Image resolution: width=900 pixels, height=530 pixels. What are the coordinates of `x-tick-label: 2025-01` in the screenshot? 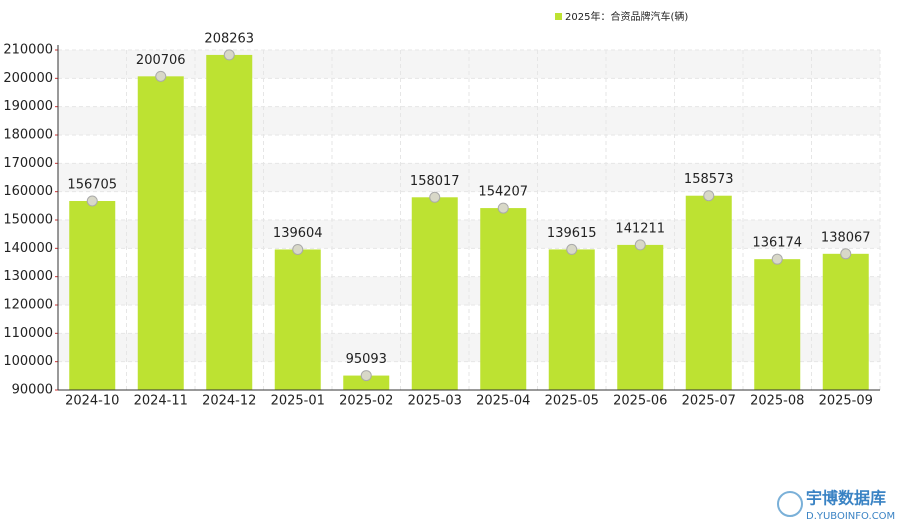 It's located at (298, 401).